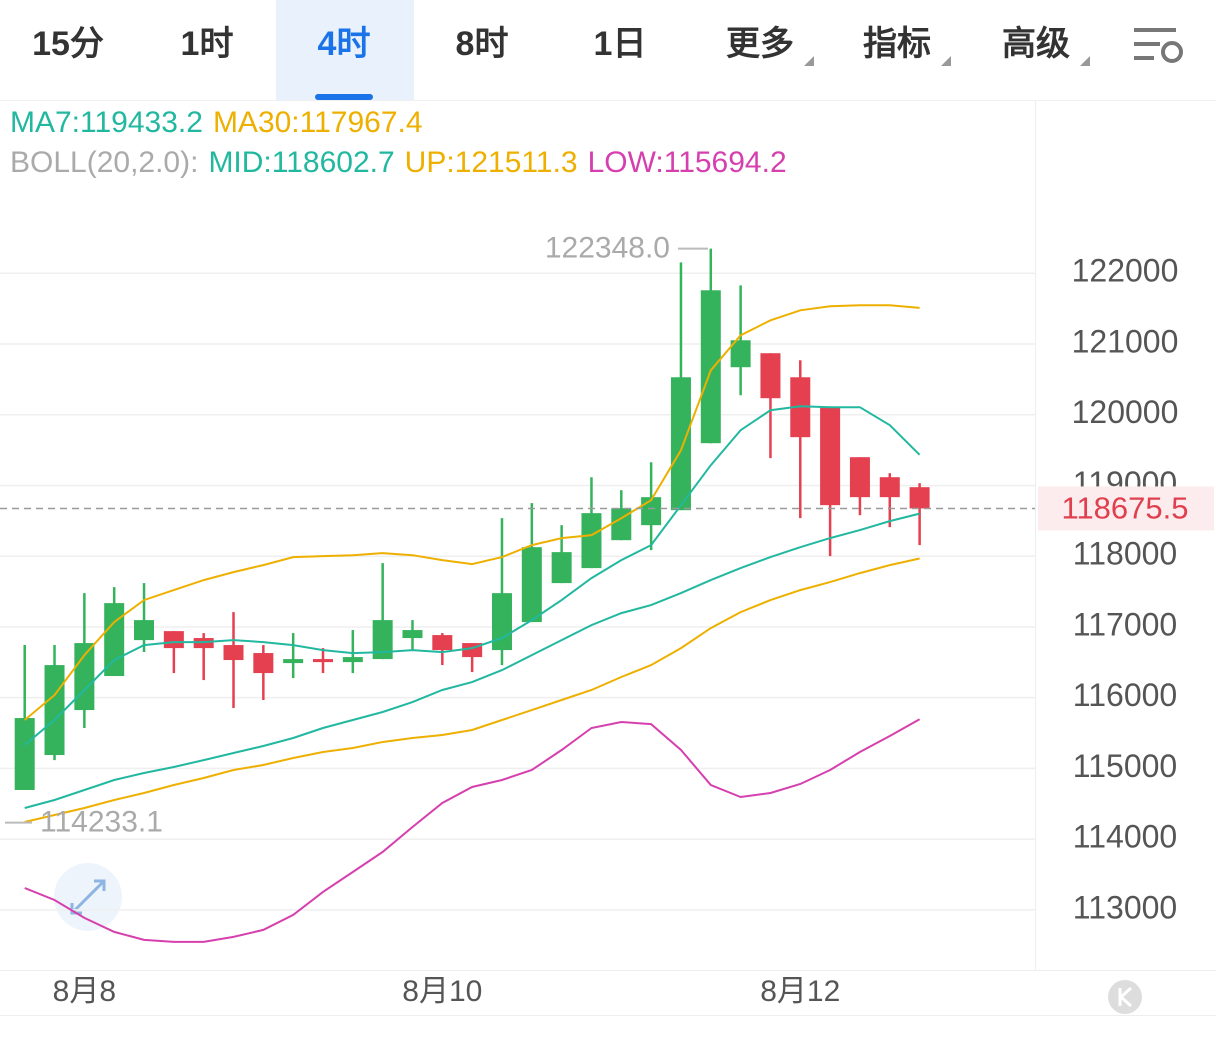 This screenshot has height=1046, width=1216. I want to click on y-tick-label: 122000, so click(1125, 271).